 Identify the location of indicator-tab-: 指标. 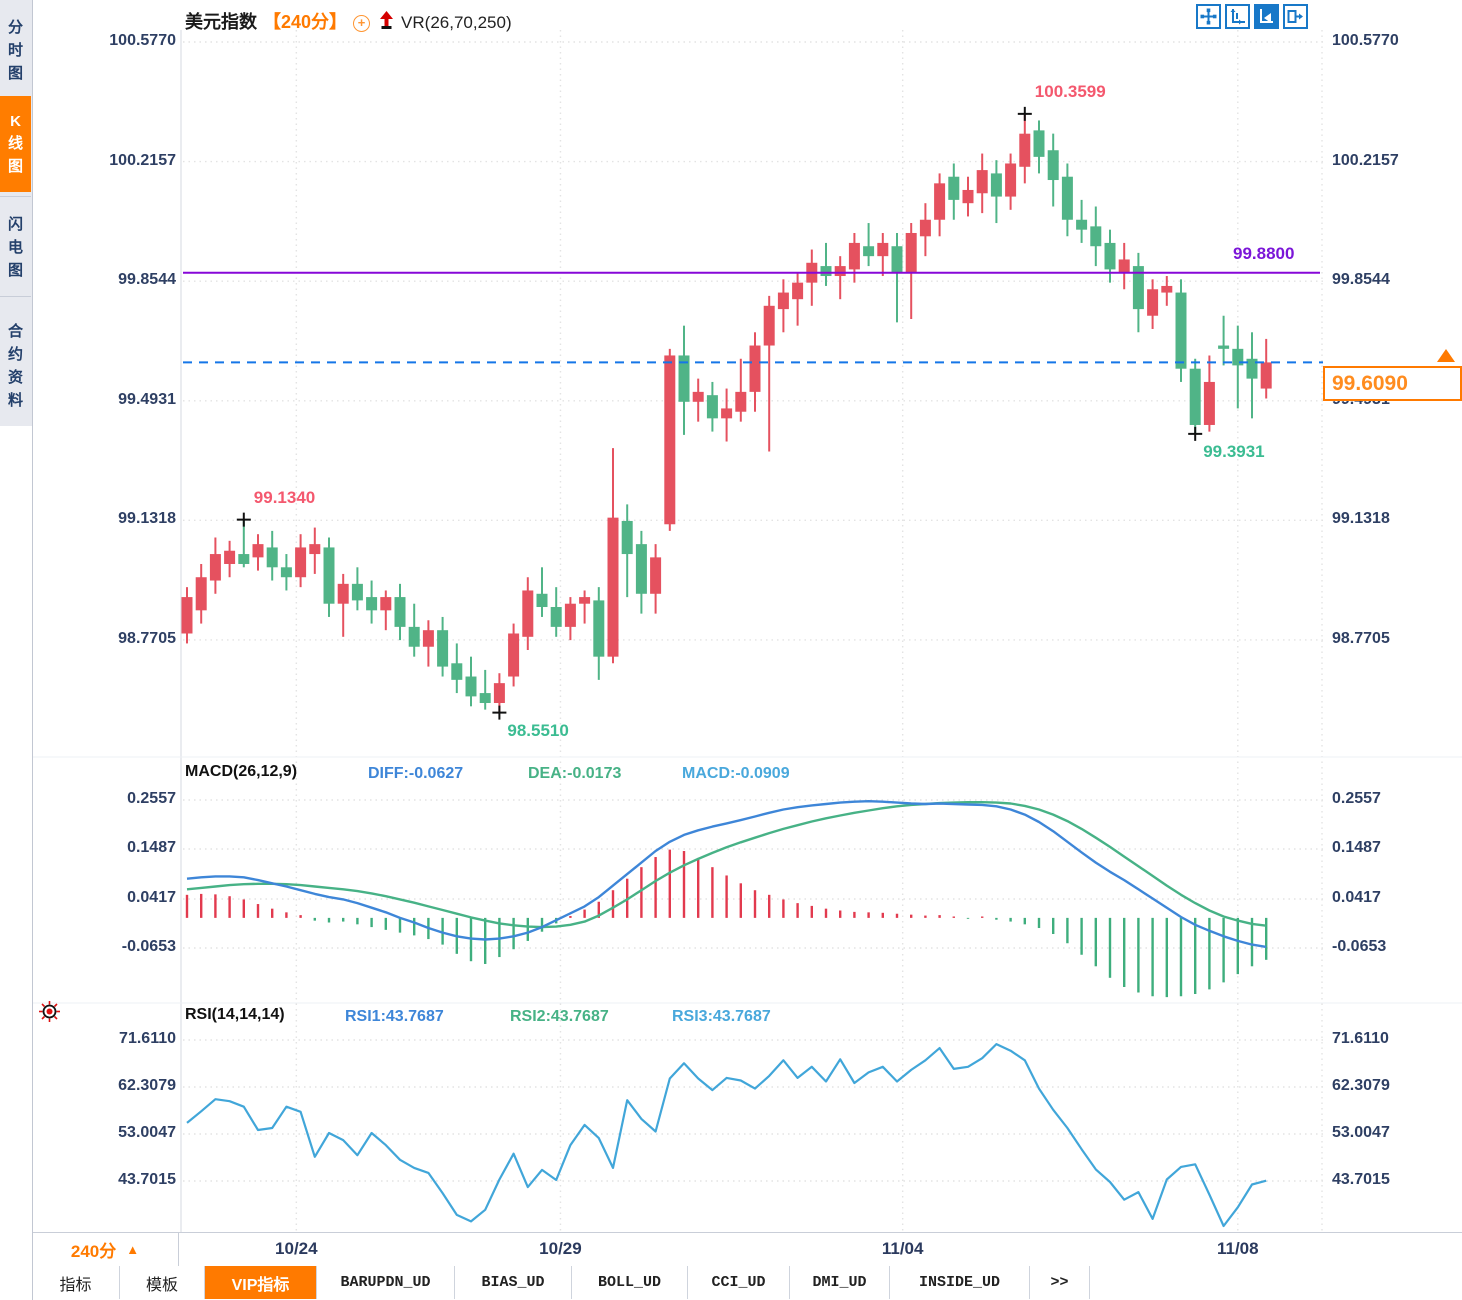
(76, 1282).